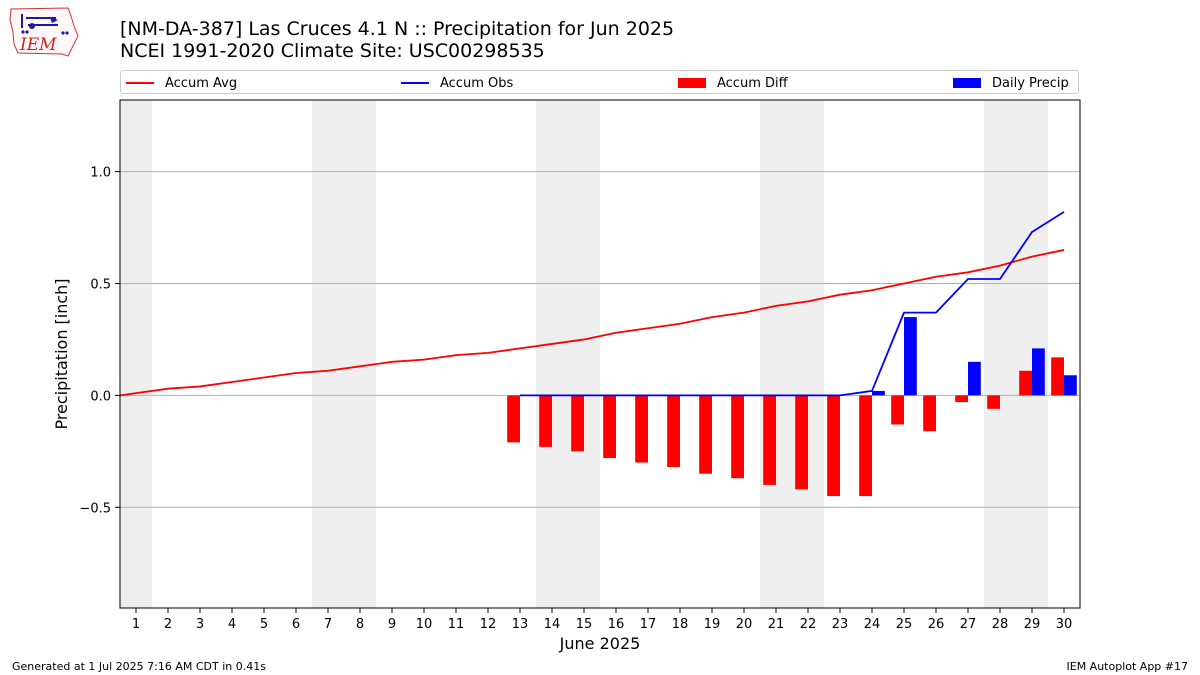 This screenshot has width=1200, height=675. Describe the element at coordinates (968, 624) in the screenshot. I see `x-tick-label: 27` at that location.